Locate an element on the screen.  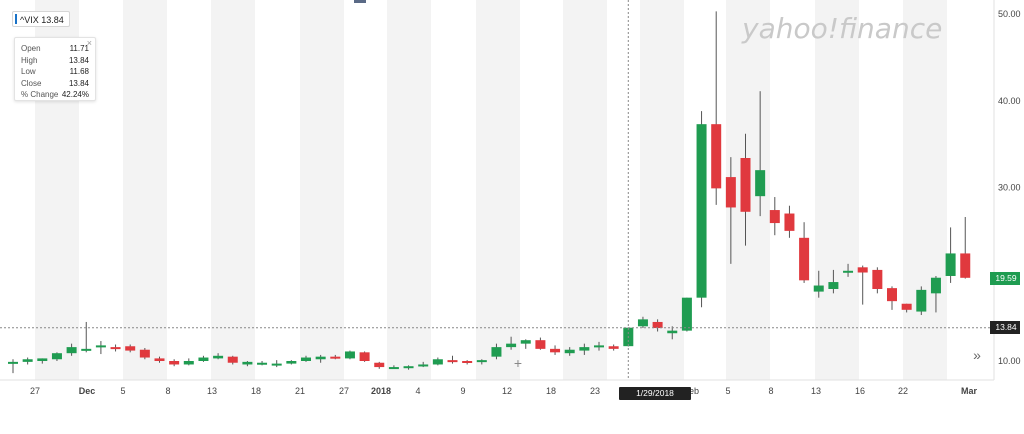
ohlc-label: High is located at coordinates (29, 60).